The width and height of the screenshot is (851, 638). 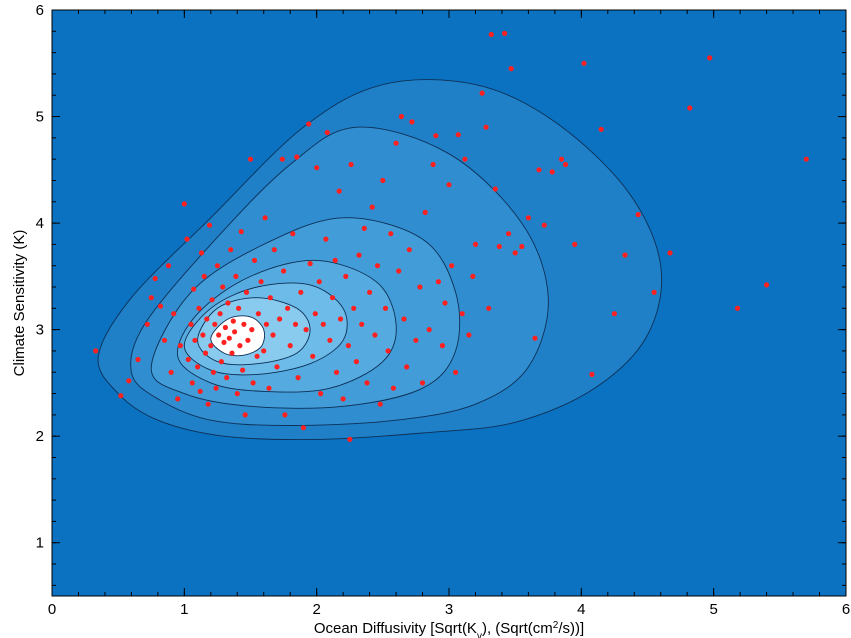 What do you see at coordinates (52, 609) in the screenshot?
I see `x-tick-label: 0` at bounding box center [52, 609].